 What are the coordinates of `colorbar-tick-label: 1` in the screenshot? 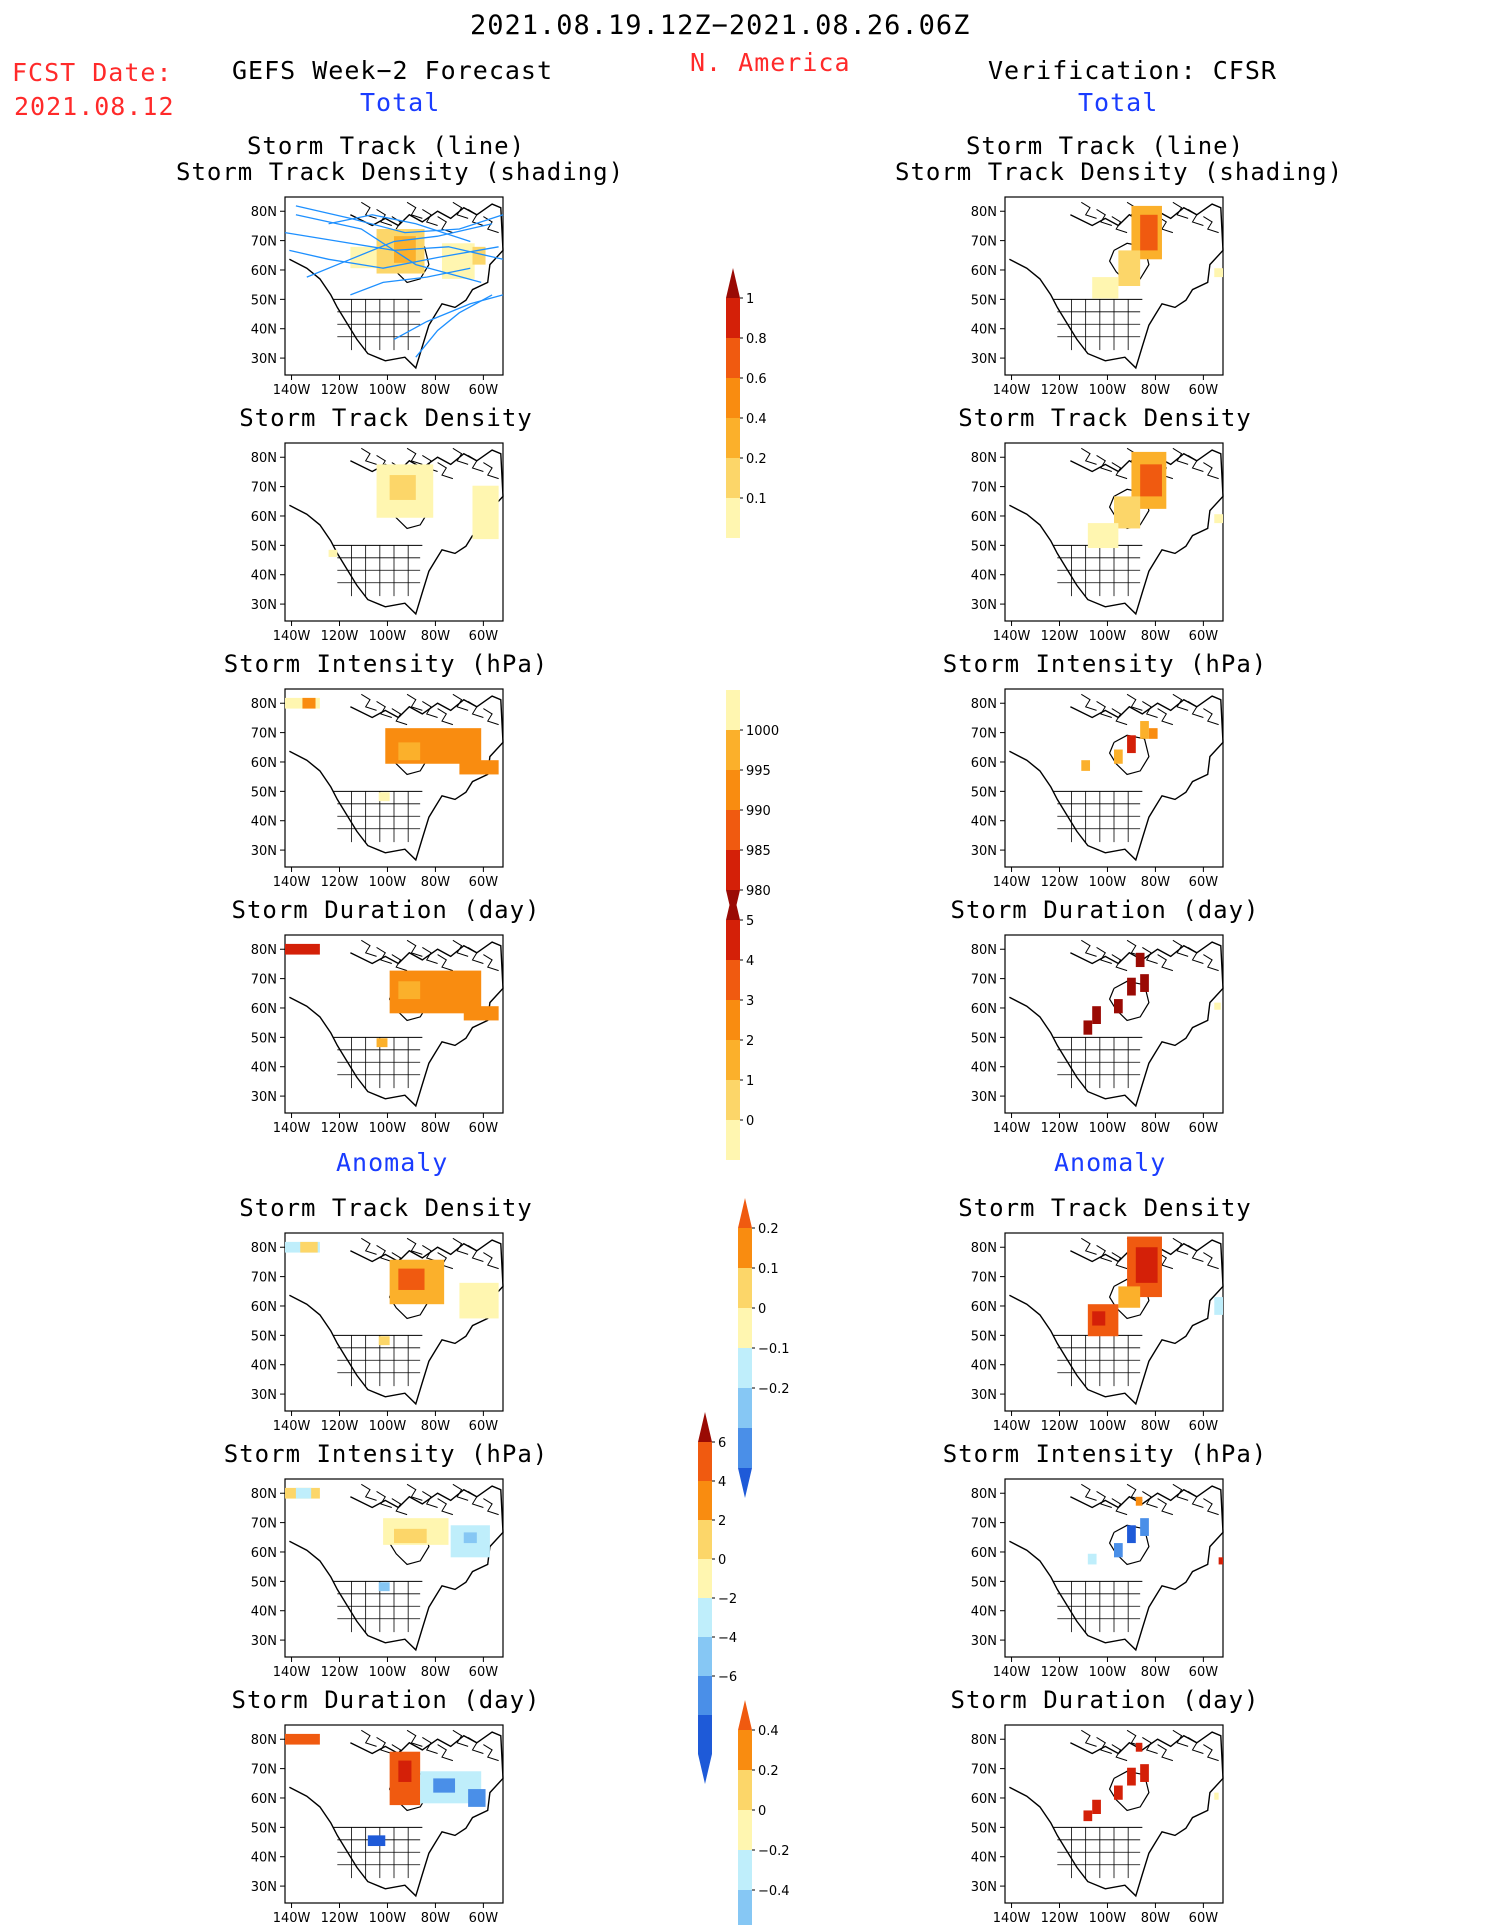 It's located at (750, 1081).